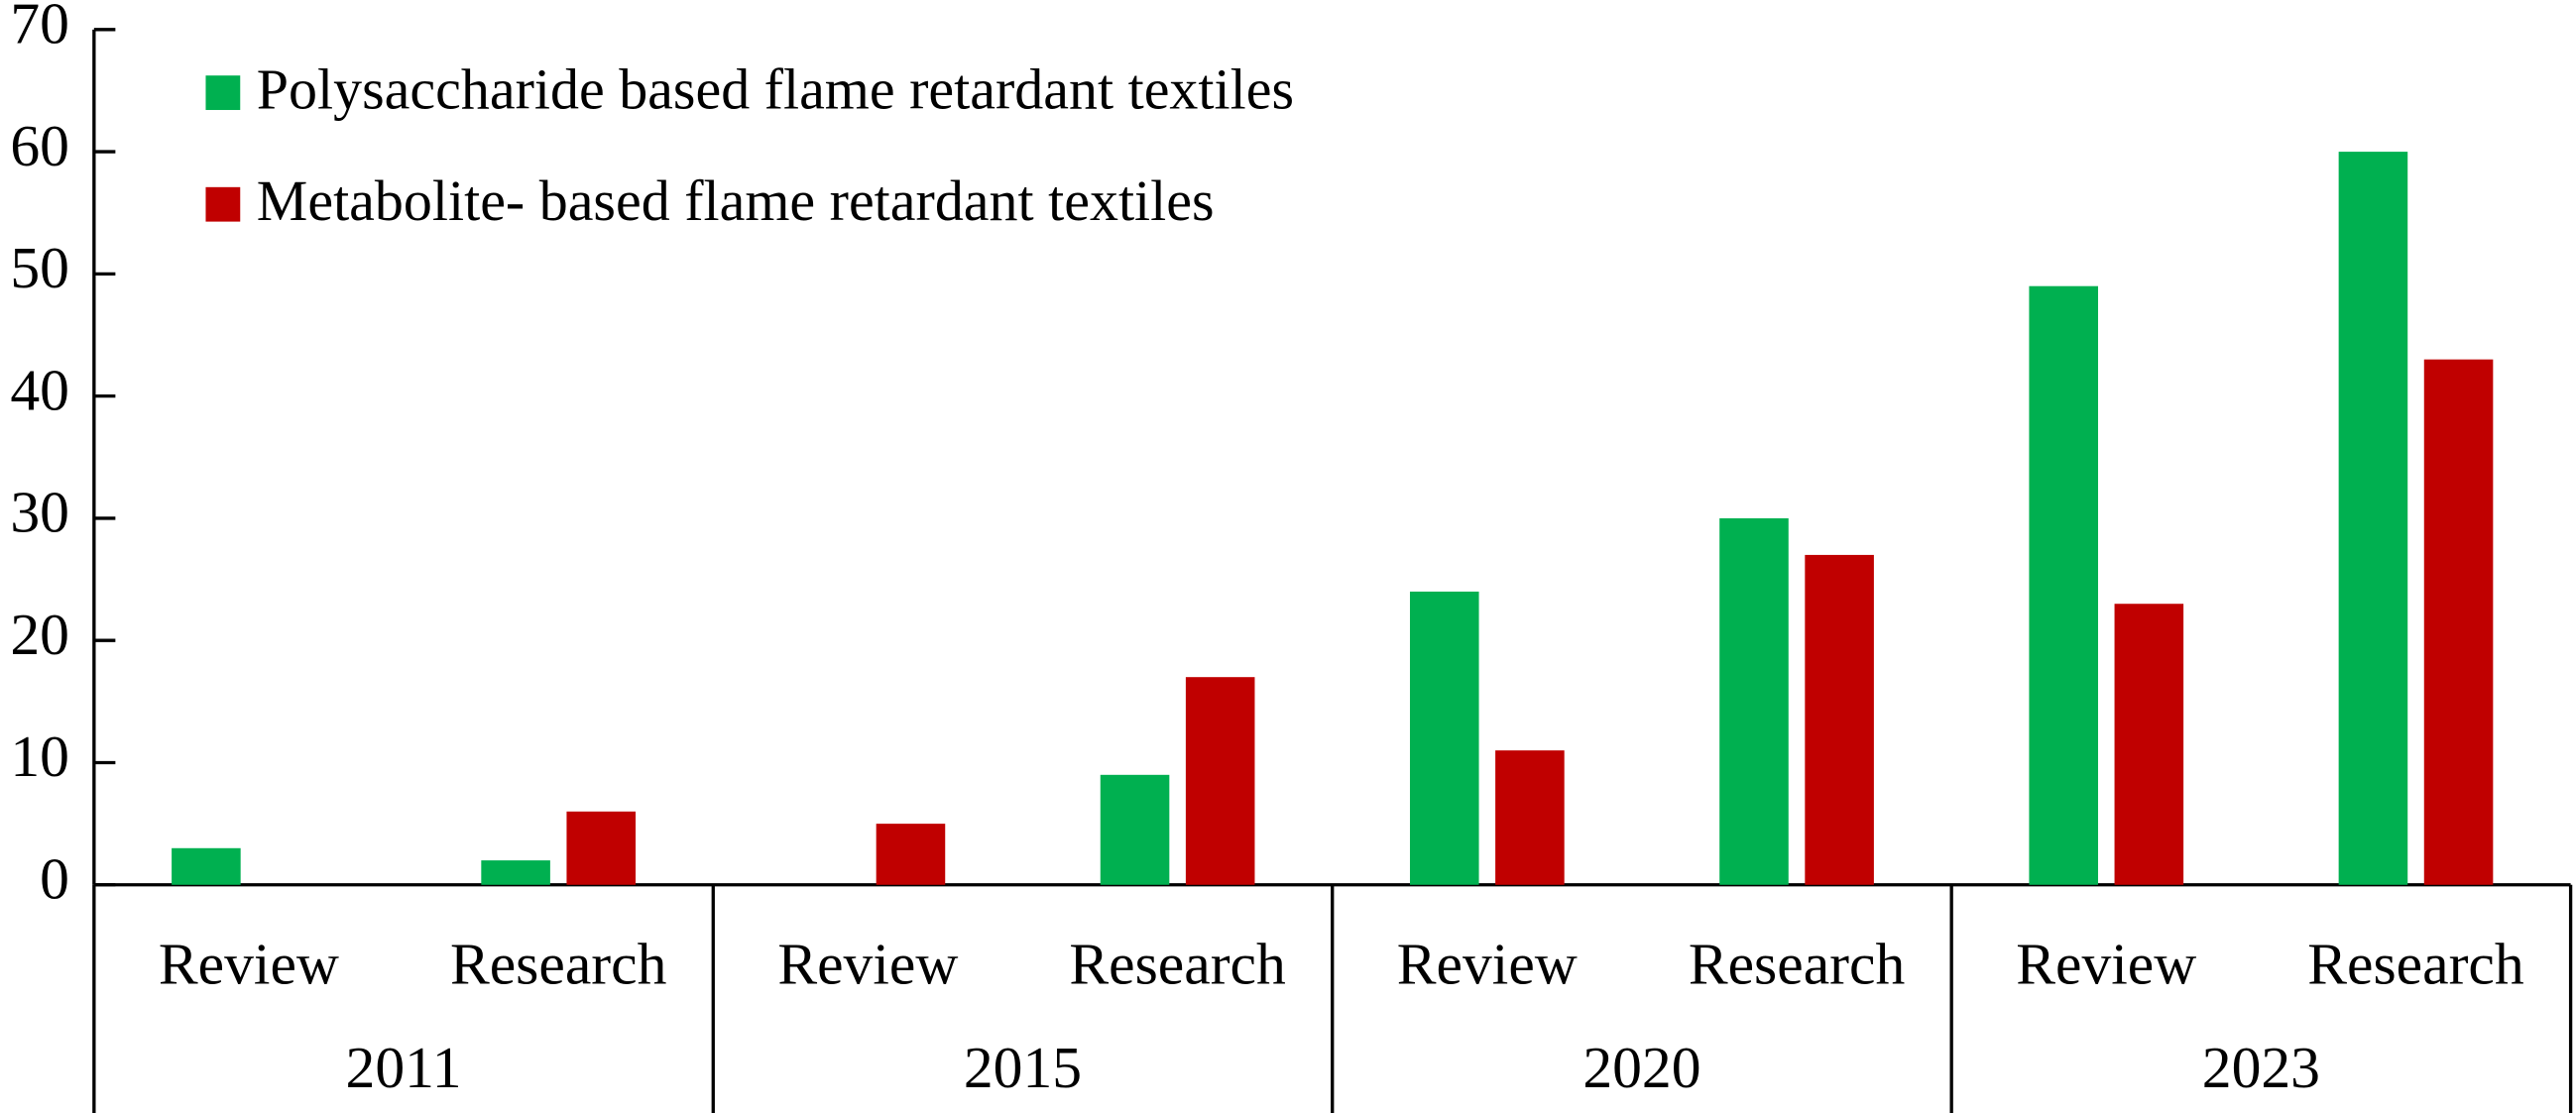  I want to click on group-label: 2011, so click(404, 1067).